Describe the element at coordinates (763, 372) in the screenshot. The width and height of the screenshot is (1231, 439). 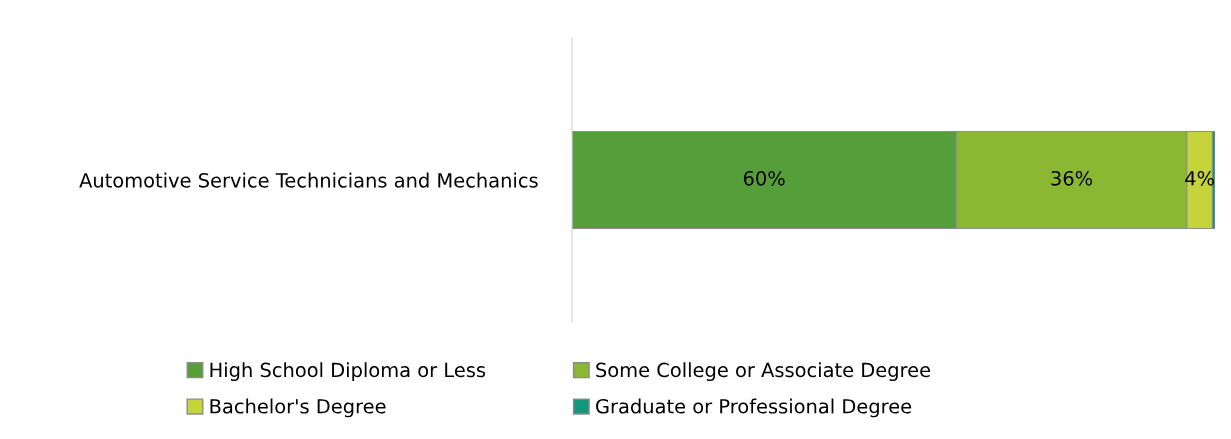
I see `legend-label: Some College or Associate Degree` at that location.